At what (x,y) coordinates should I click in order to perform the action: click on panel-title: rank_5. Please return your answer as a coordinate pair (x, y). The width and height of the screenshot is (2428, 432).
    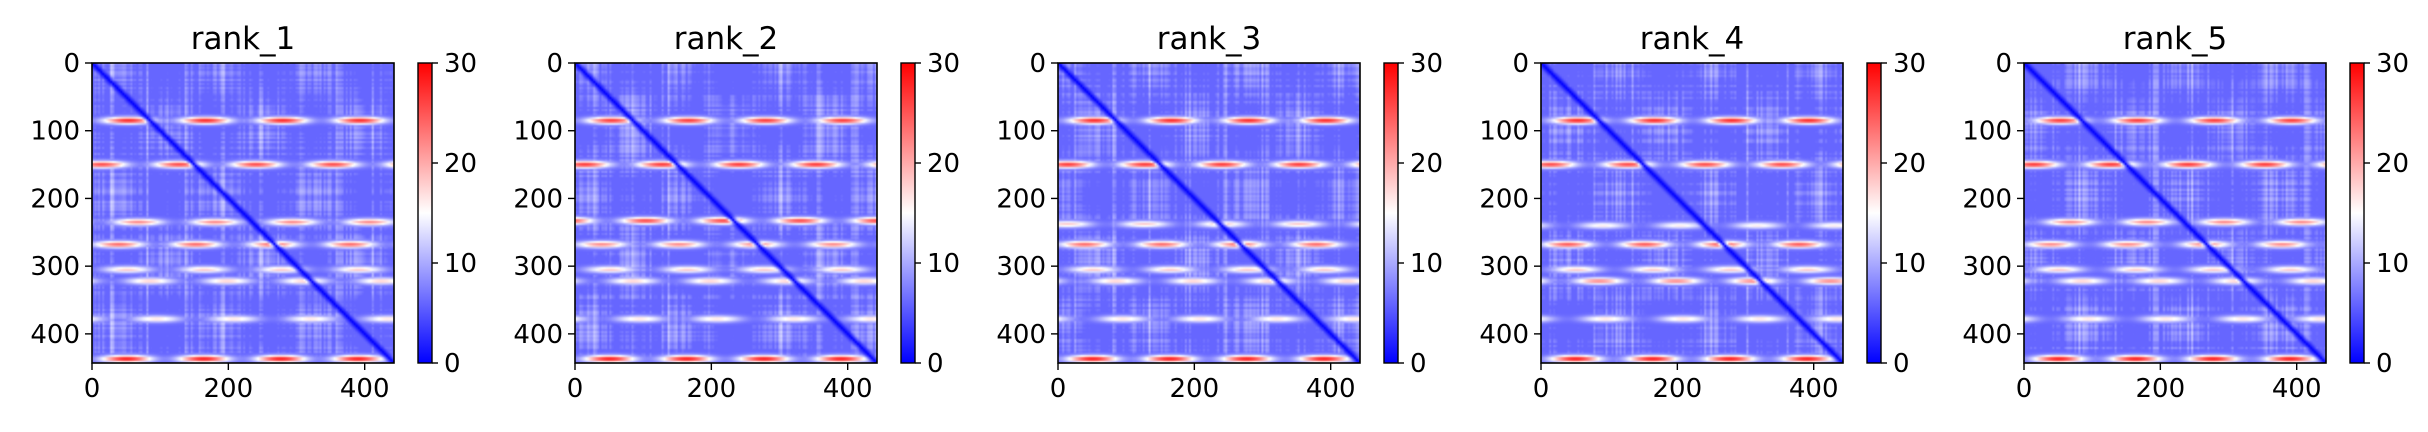
    Looking at the image, I should click on (2175, 39).